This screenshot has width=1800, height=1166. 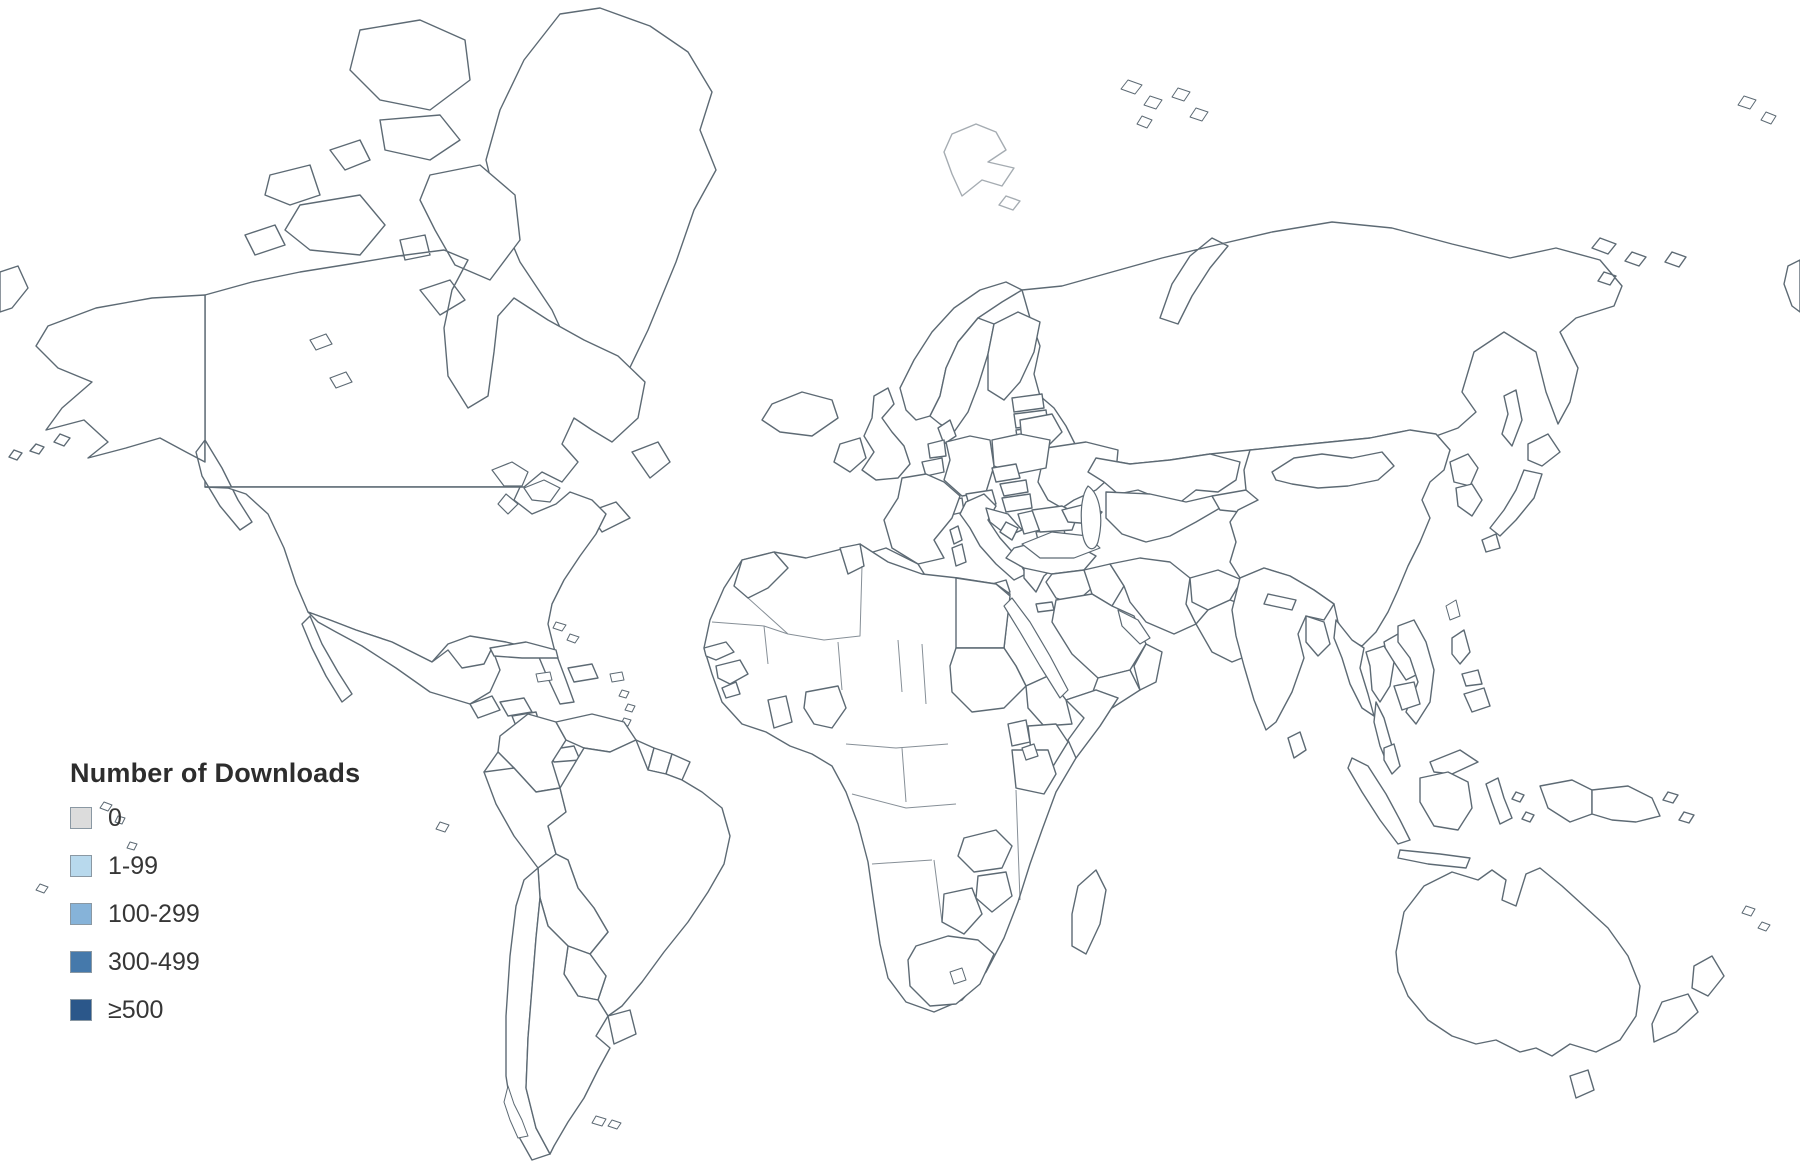 I want to click on country-indonesia, so click(x=1470, y=813).